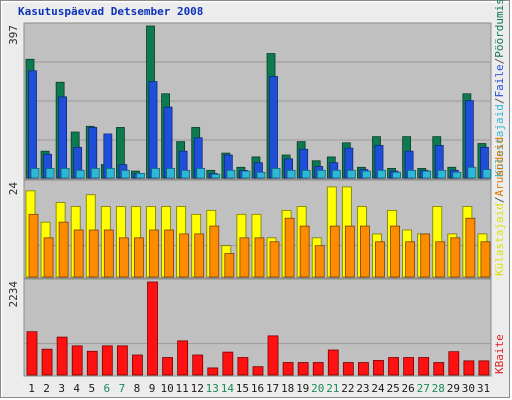 The height and width of the screenshot is (400, 512). I want to click on day-2-bars, so click(47, 362).